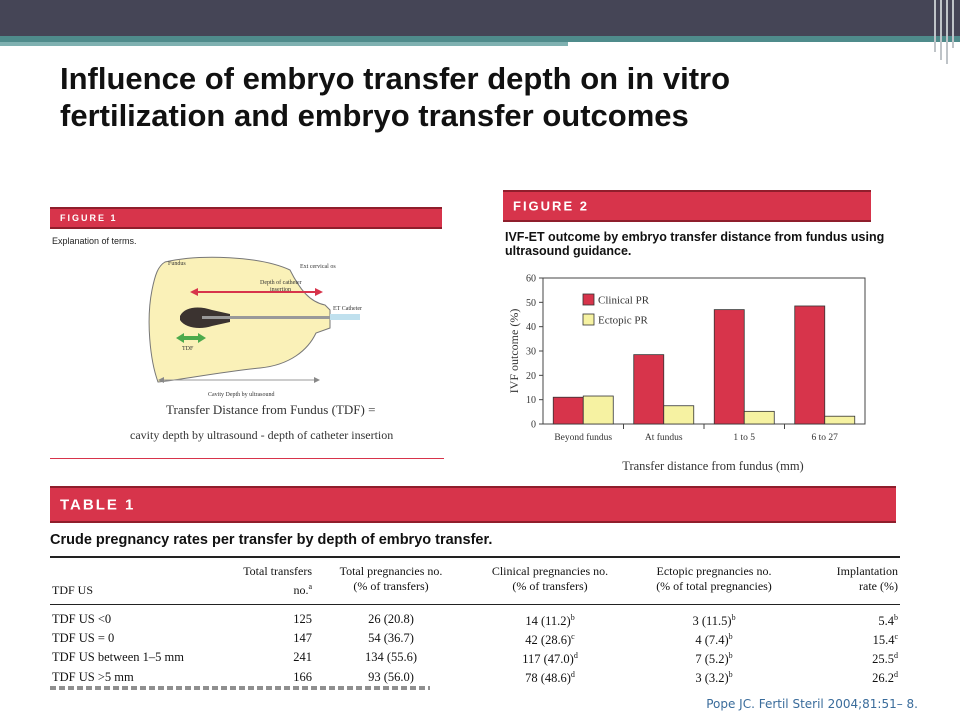 The height and width of the screenshot is (720, 960). I want to click on header-tdf: TDF US, so click(73, 590).